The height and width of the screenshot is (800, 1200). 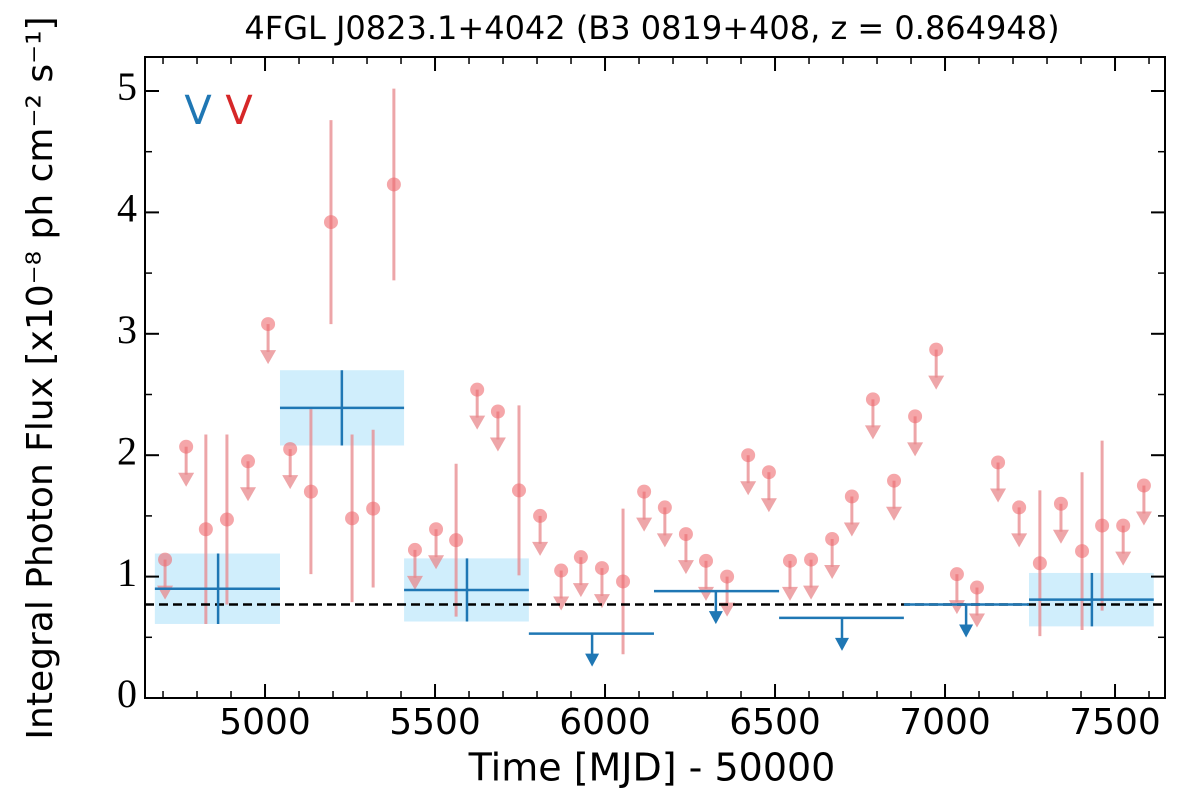 What do you see at coordinates (775, 722) in the screenshot?
I see `x-tick-label: 6500` at bounding box center [775, 722].